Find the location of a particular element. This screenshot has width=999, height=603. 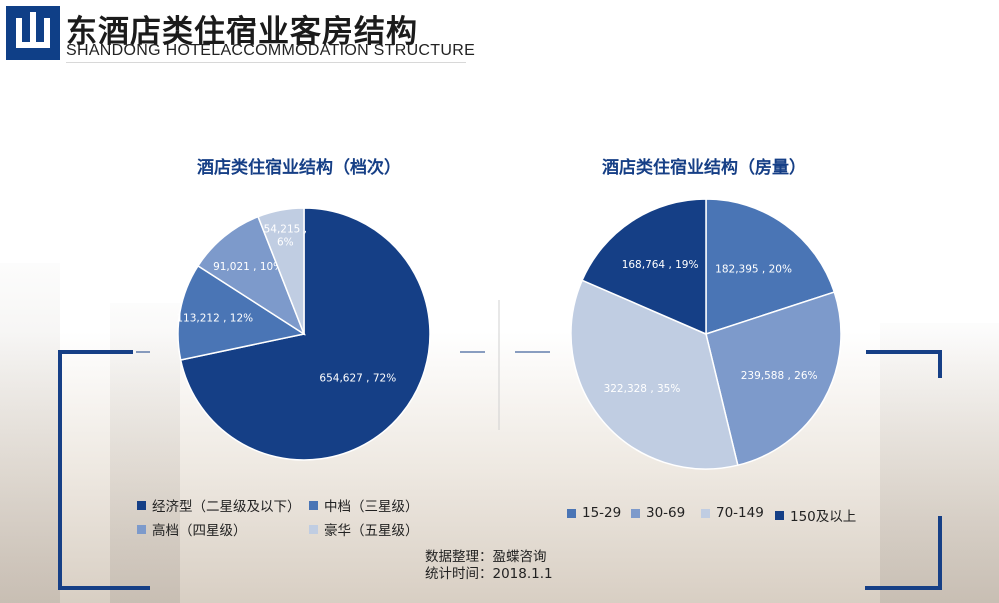

background-building is located at coordinates (30, 433).